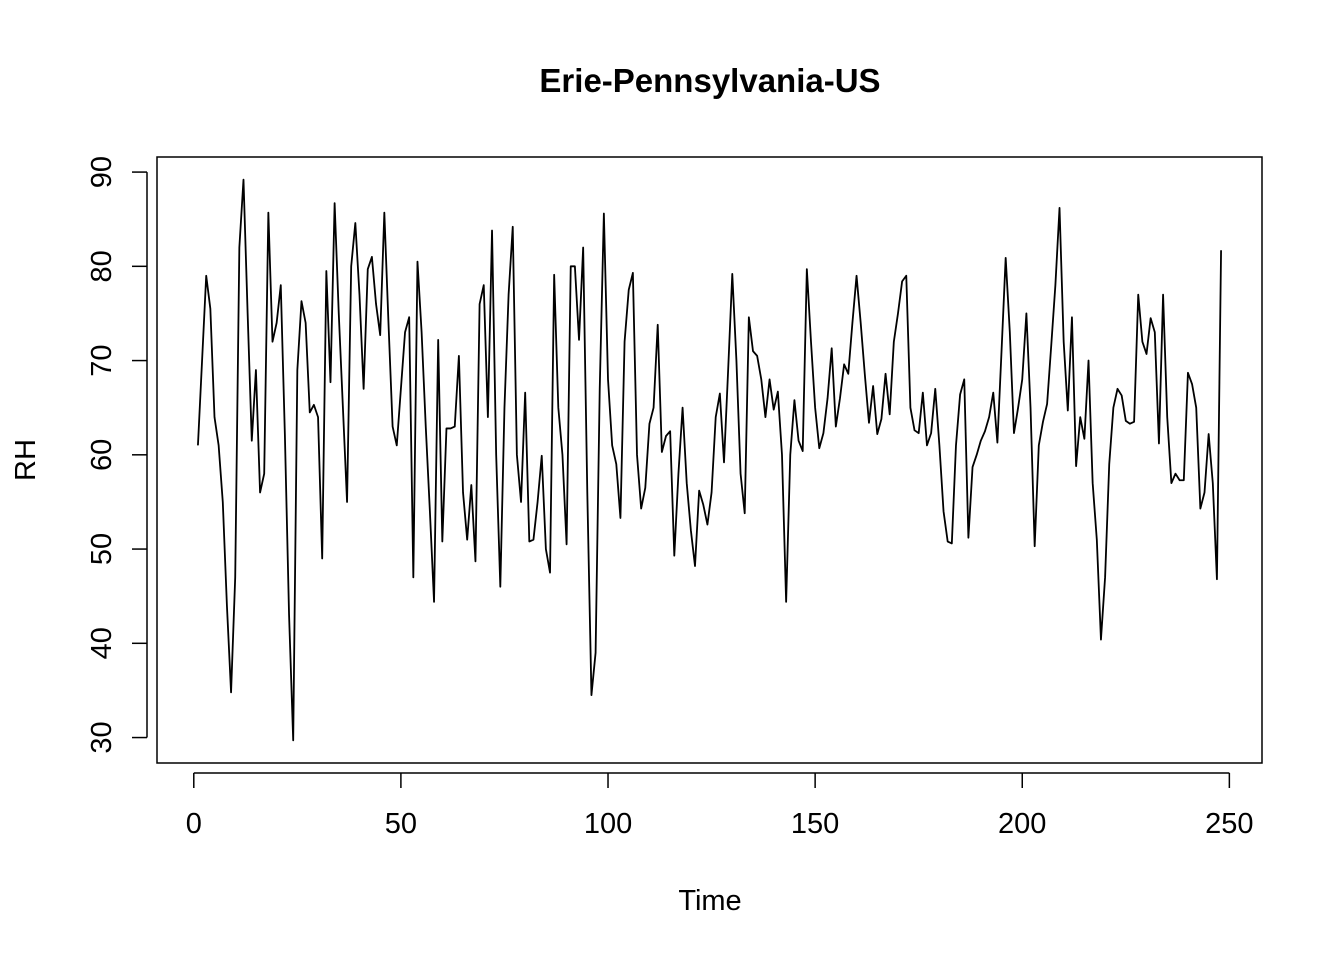 The image size is (1344, 960). What do you see at coordinates (26, 460) in the screenshot?
I see `y-axis-label: RH` at bounding box center [26, 460].